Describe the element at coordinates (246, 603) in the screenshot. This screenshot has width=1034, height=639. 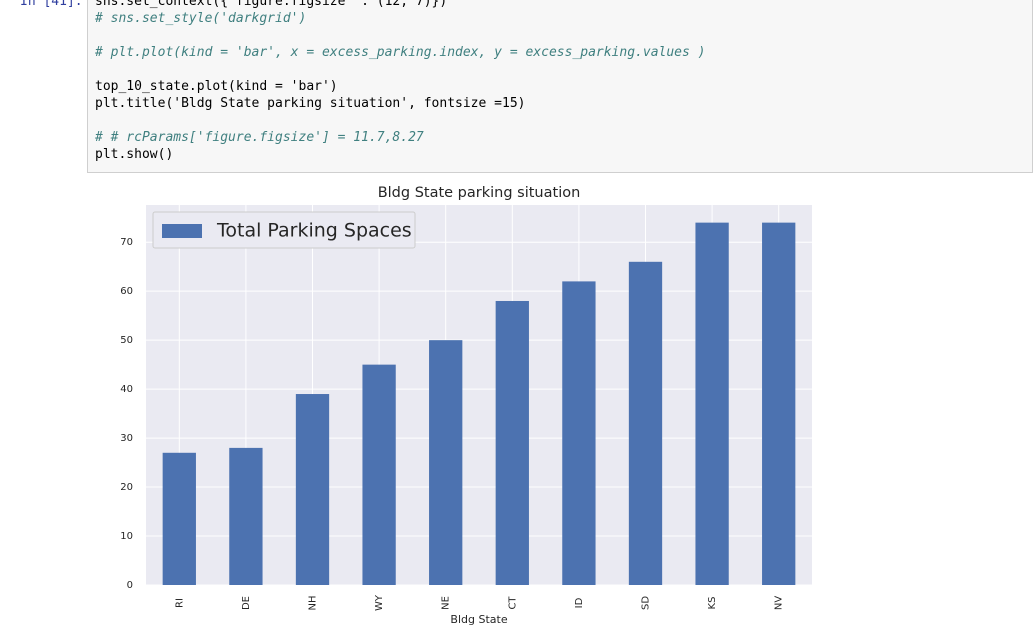
I see `x-tick-label: DE` at that location.